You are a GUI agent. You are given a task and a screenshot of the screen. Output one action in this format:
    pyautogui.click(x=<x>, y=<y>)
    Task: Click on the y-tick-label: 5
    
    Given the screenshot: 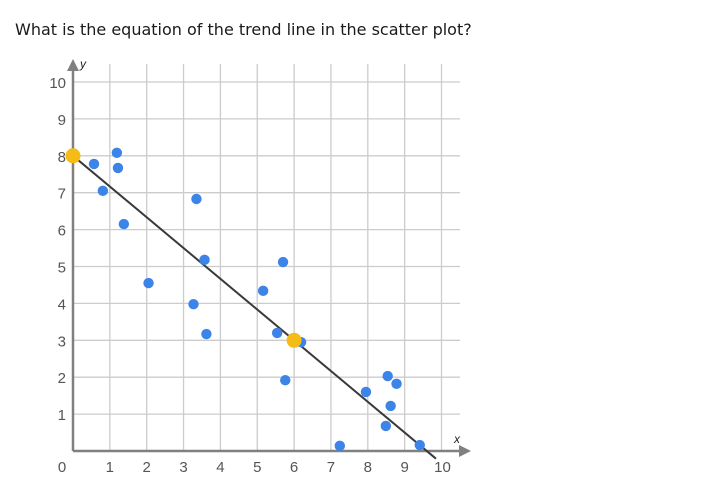 What is the action you would take?
    pyautogui.click(x=62, y=268)
    